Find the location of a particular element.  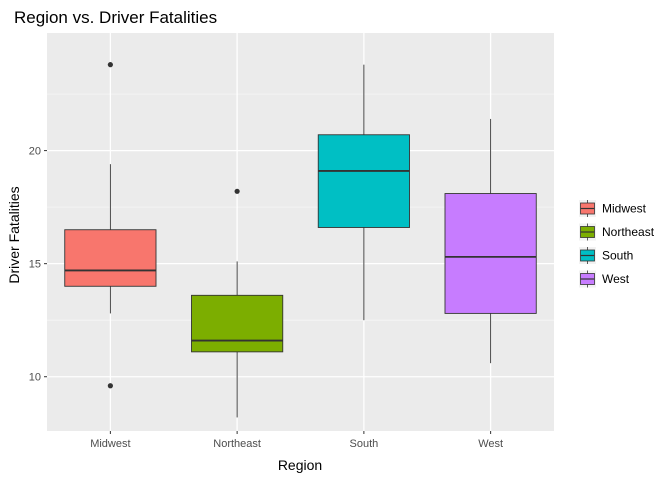

x-axis: Midwest Northeast South West is located at coordinates (296, 440).